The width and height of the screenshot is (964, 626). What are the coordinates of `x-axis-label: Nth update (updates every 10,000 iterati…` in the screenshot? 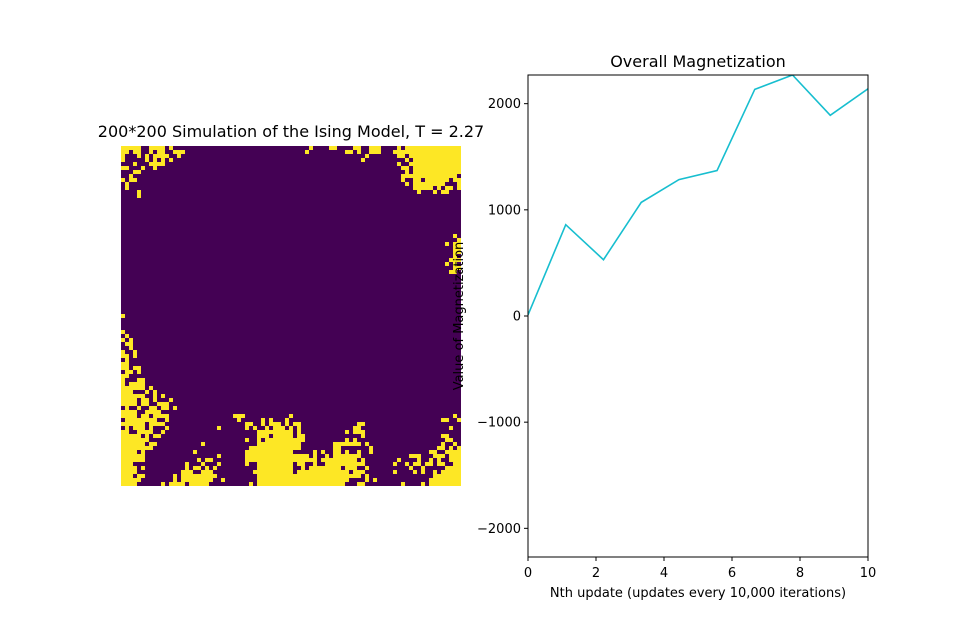 It's located at (698, 593).